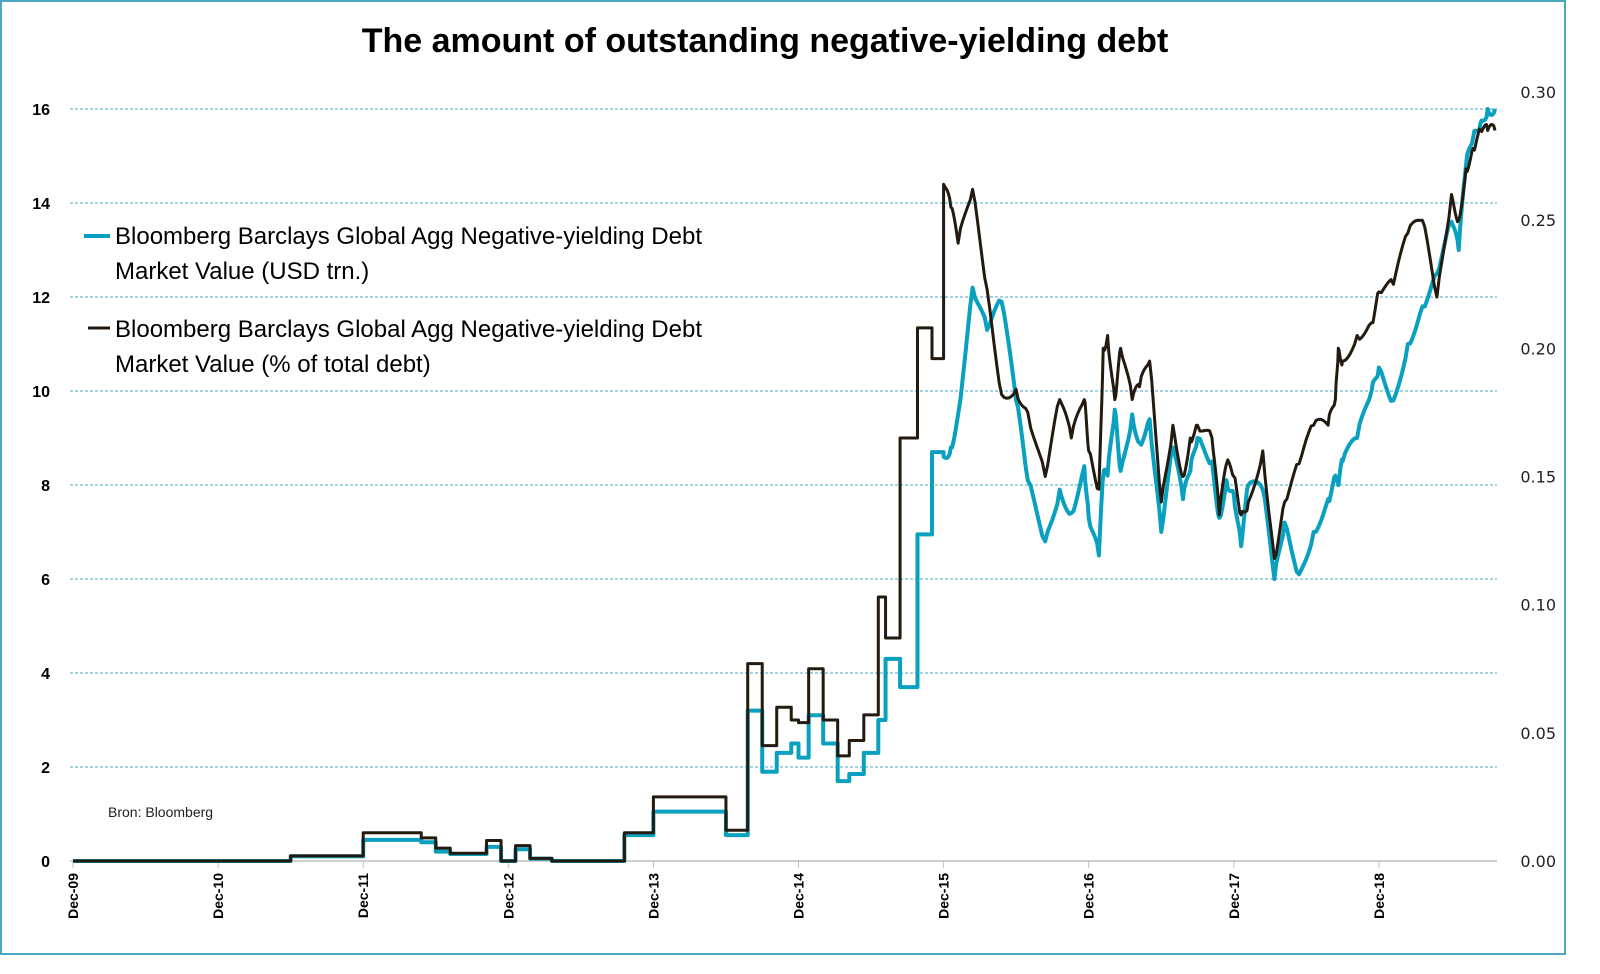 The height and width of the screenshot is (974, 1600). I want to click on legend-label-pct-line2: Market Value (% of total debt), so click(273, 364).